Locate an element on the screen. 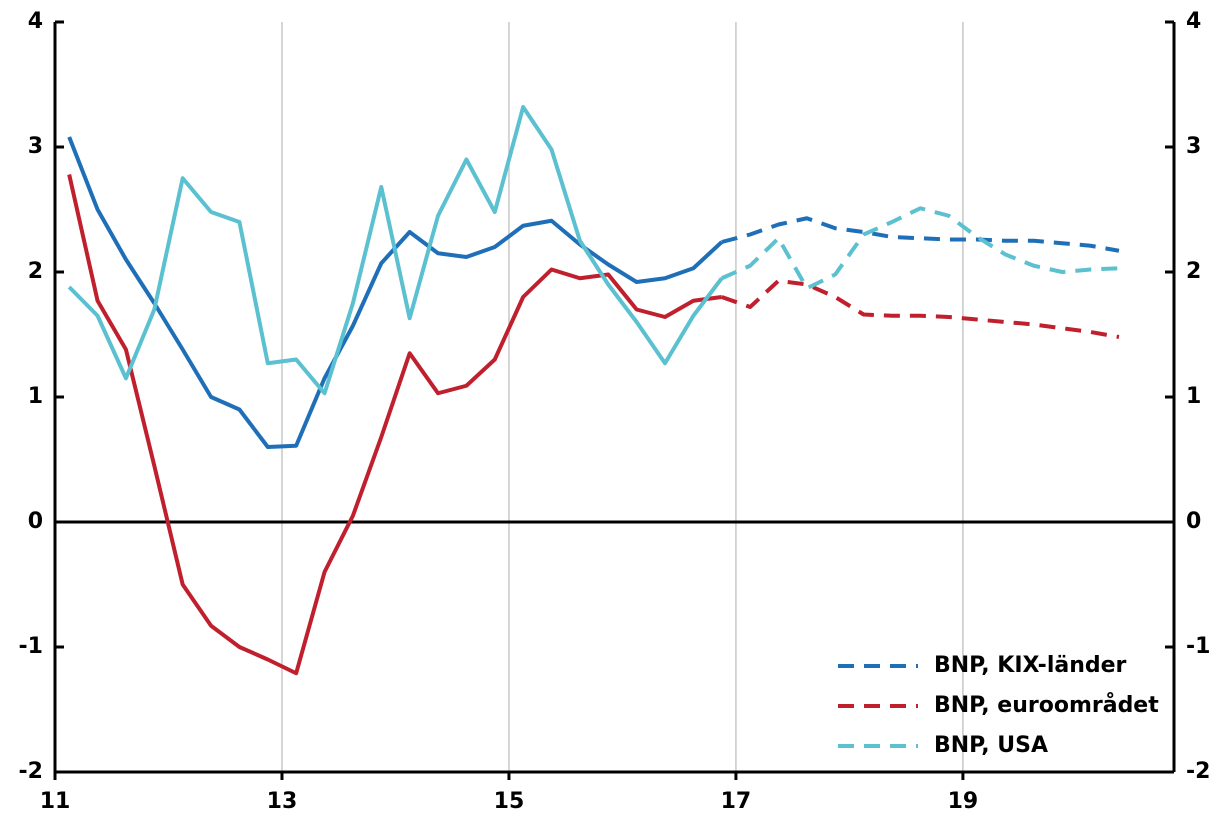 Image resolution: width=1229 pixels, height=827 pixels. y2-tick-label: 4 is located at coordinates (1193, 21).